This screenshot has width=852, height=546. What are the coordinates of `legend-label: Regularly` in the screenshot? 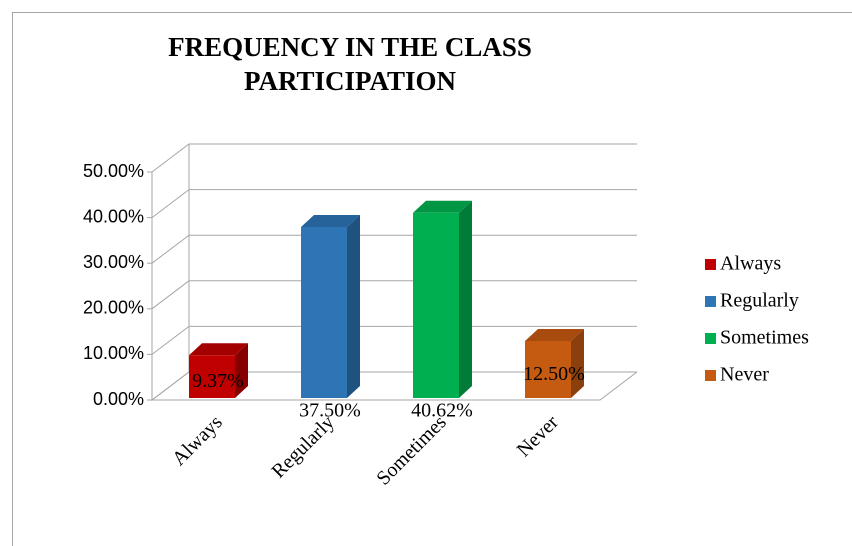 It's located at (759, 301).